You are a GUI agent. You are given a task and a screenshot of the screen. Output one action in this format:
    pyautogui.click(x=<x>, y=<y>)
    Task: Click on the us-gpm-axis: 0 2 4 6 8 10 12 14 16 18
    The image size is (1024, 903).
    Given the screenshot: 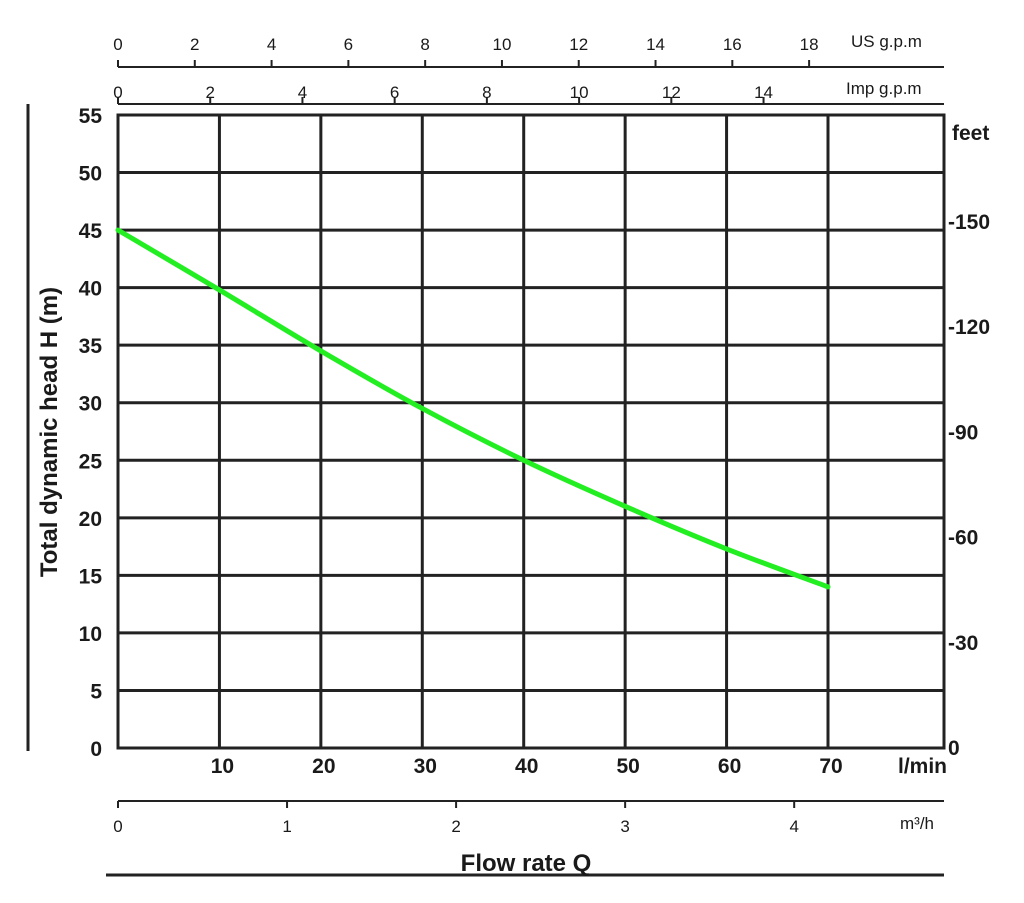 What is the action you would take?
    pyautogui.click(x=528, y=51)
    